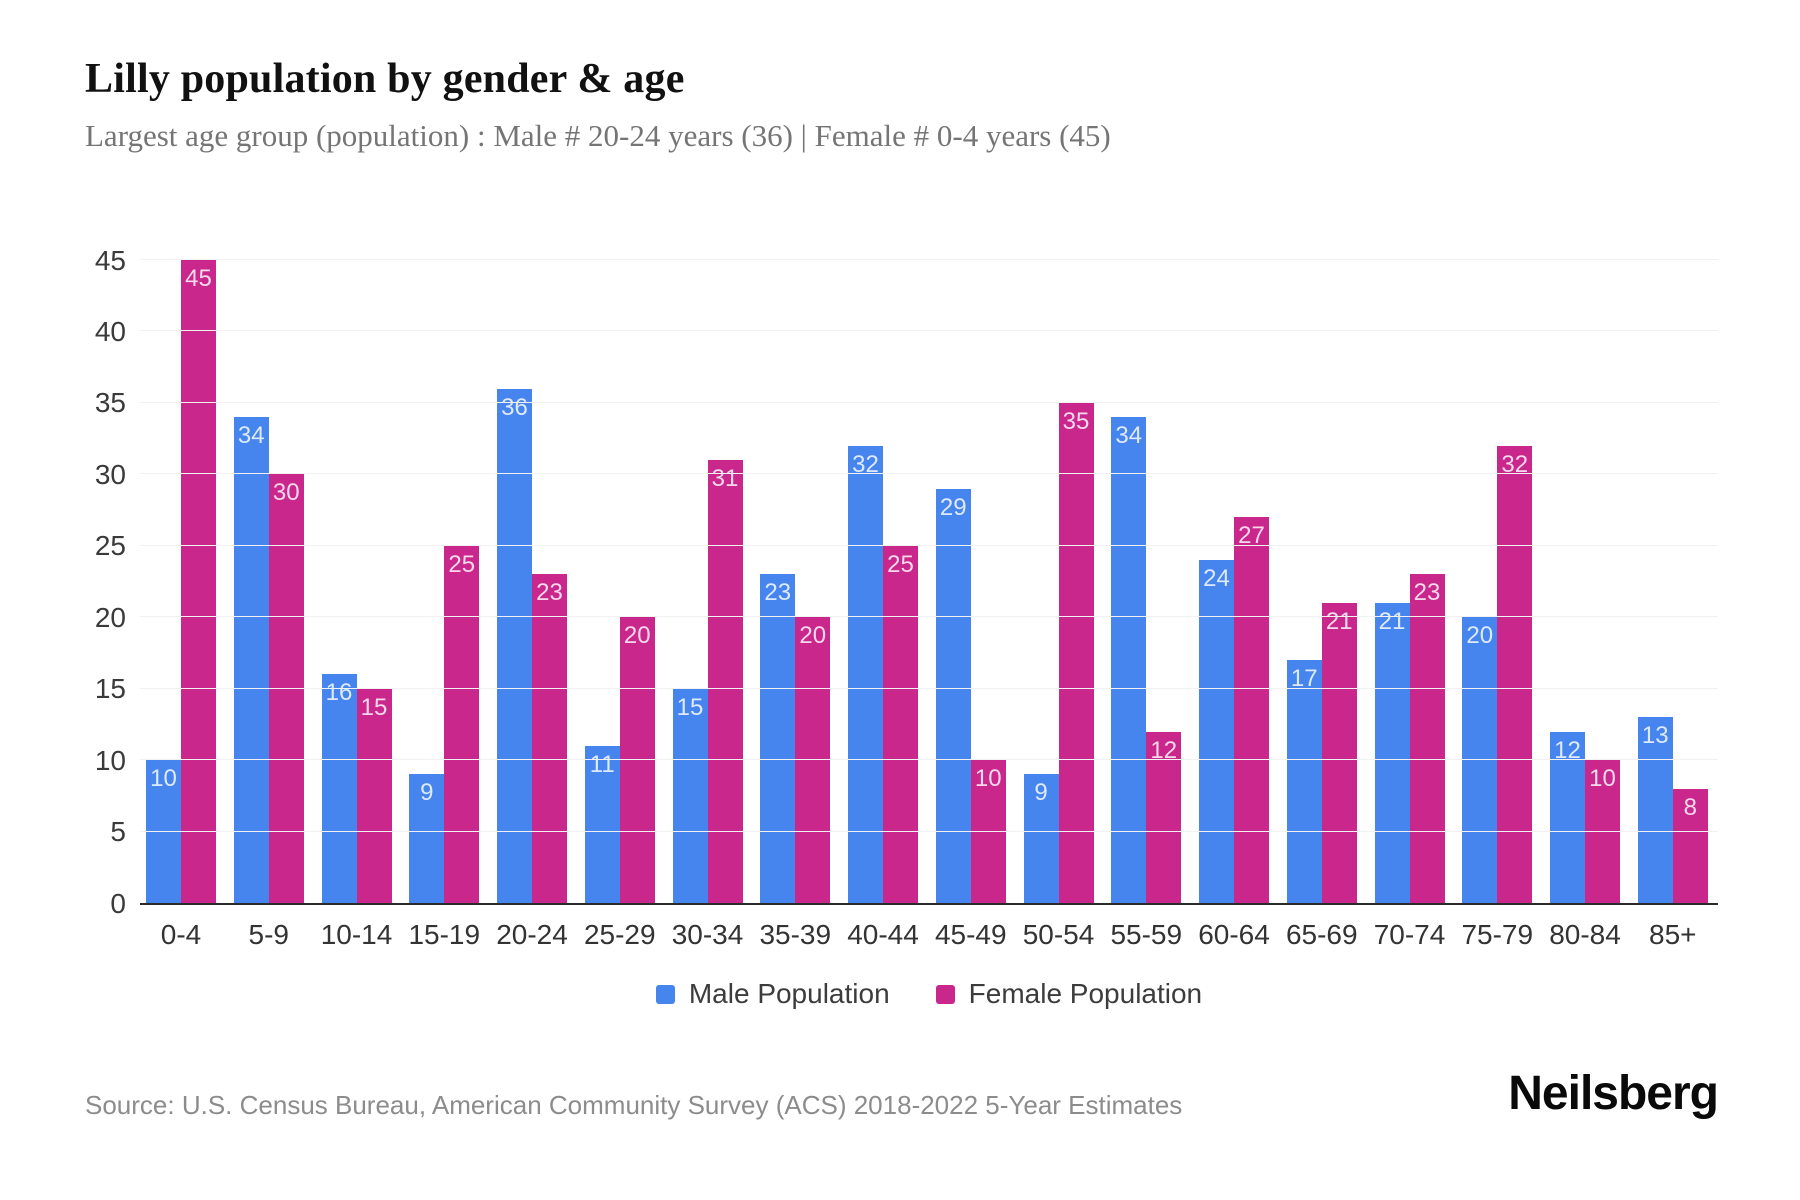 The width and height of the screenshot is (1800, 1200). I want to click on bar-group-45-49: 29 10 45-49, so click(971, 605).